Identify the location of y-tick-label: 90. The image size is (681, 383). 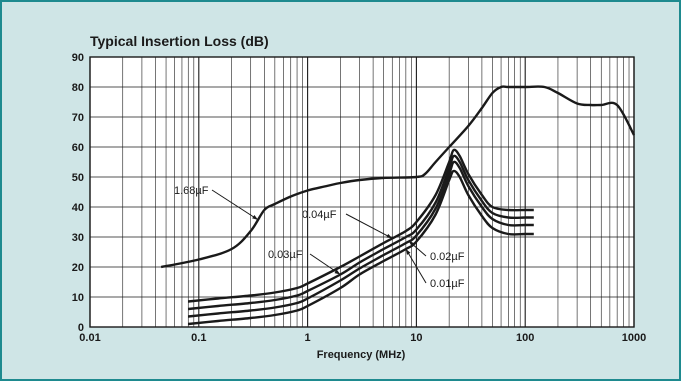
(78, 58).